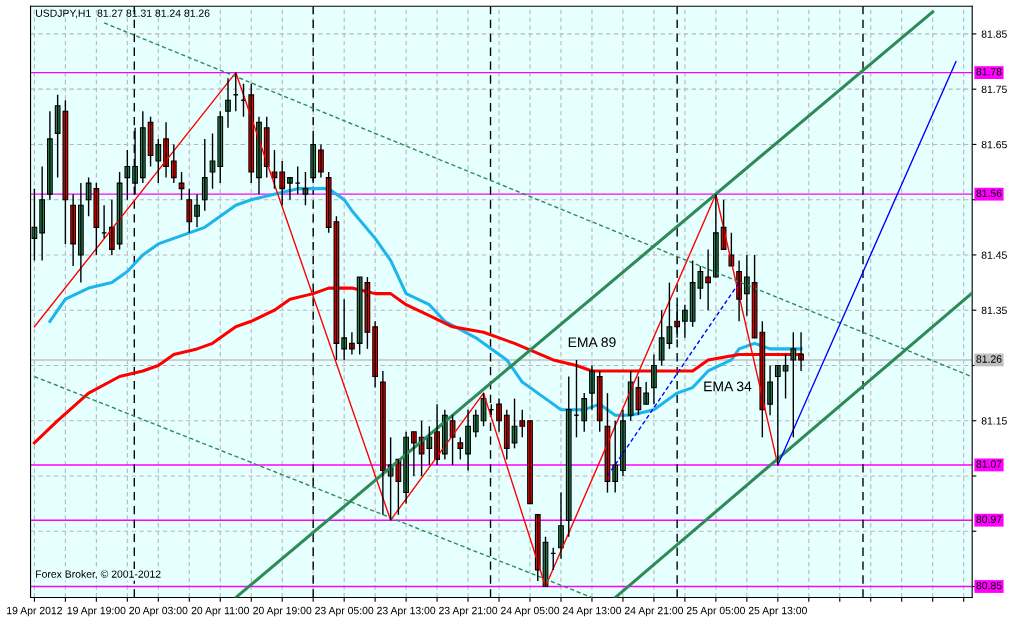 This screenshot has width=1018, height=629. I want to click on ref-line-label: 80.85, so click(989, 585).